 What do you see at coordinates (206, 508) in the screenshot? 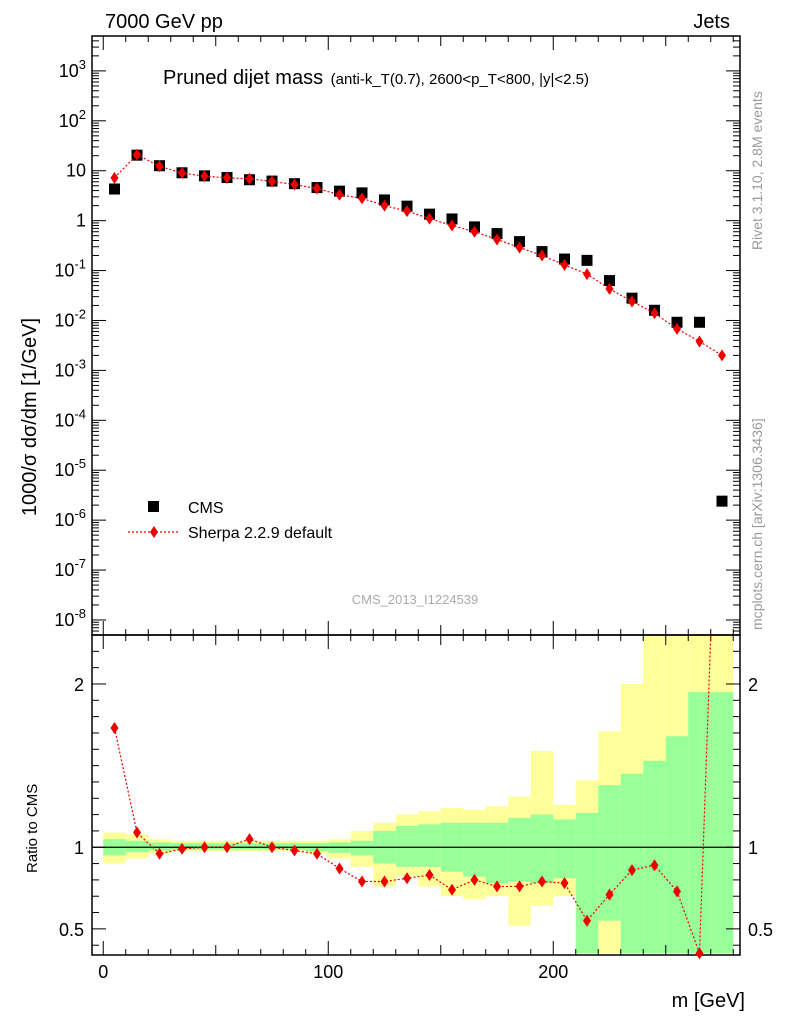
I see `legend-cms-label: CMS` at bounding box center [206, 508].